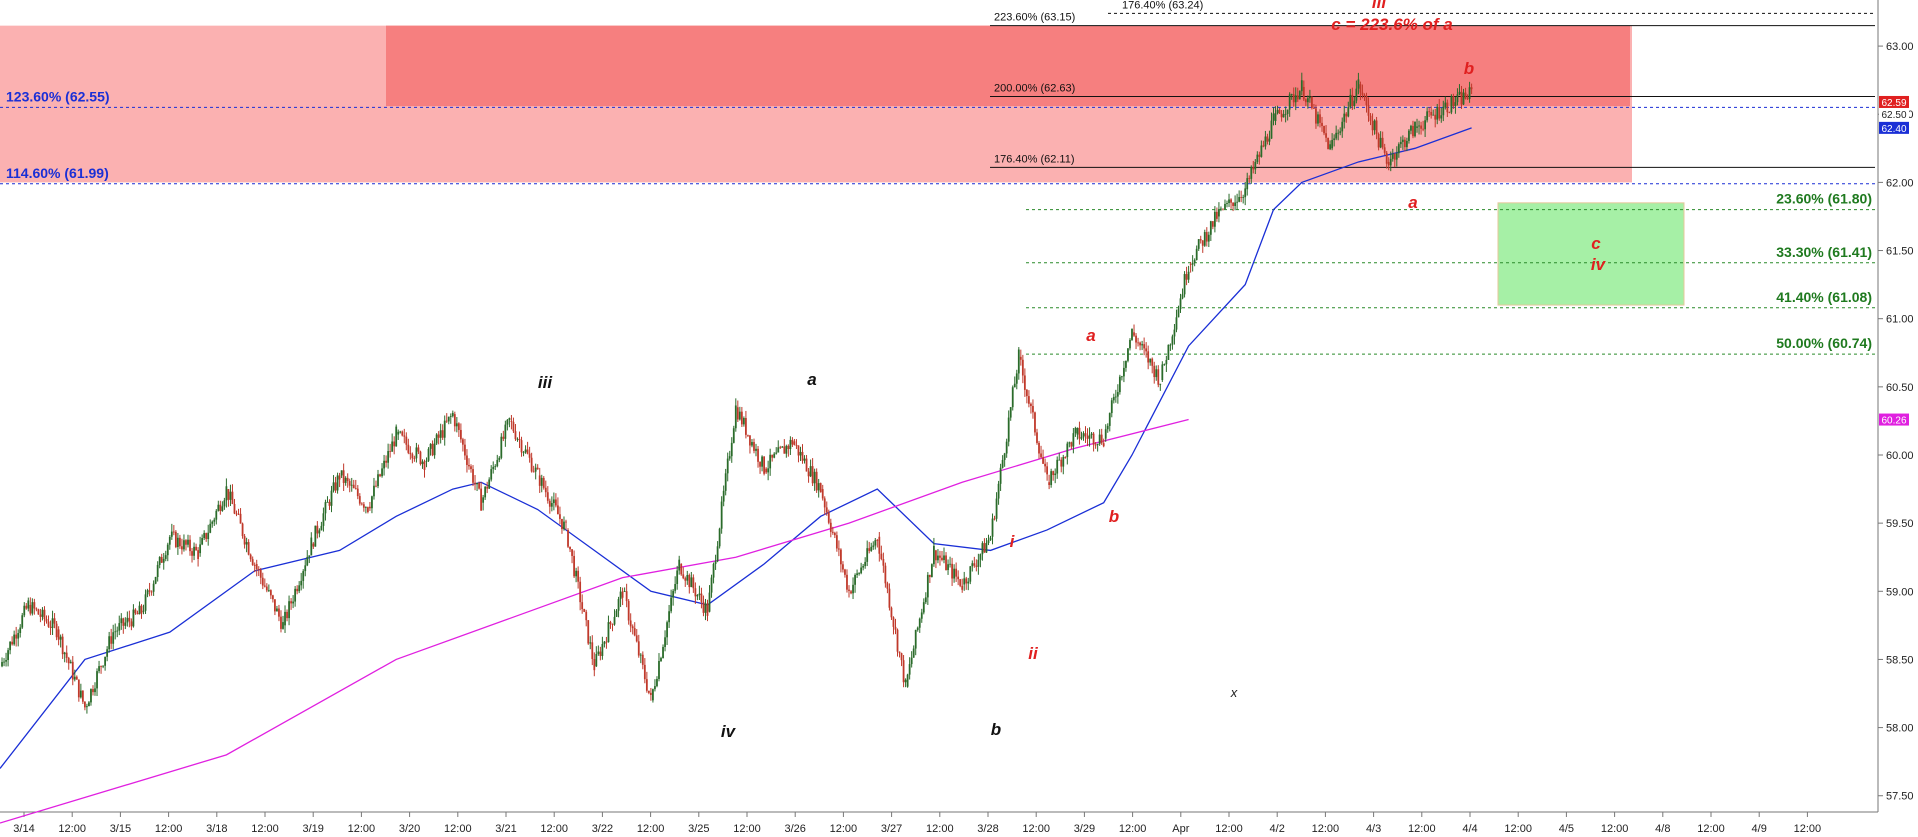 This screenshot has width=1918, height=837. I want to click on y-tick-label: 61.50, so click(1900, 252).